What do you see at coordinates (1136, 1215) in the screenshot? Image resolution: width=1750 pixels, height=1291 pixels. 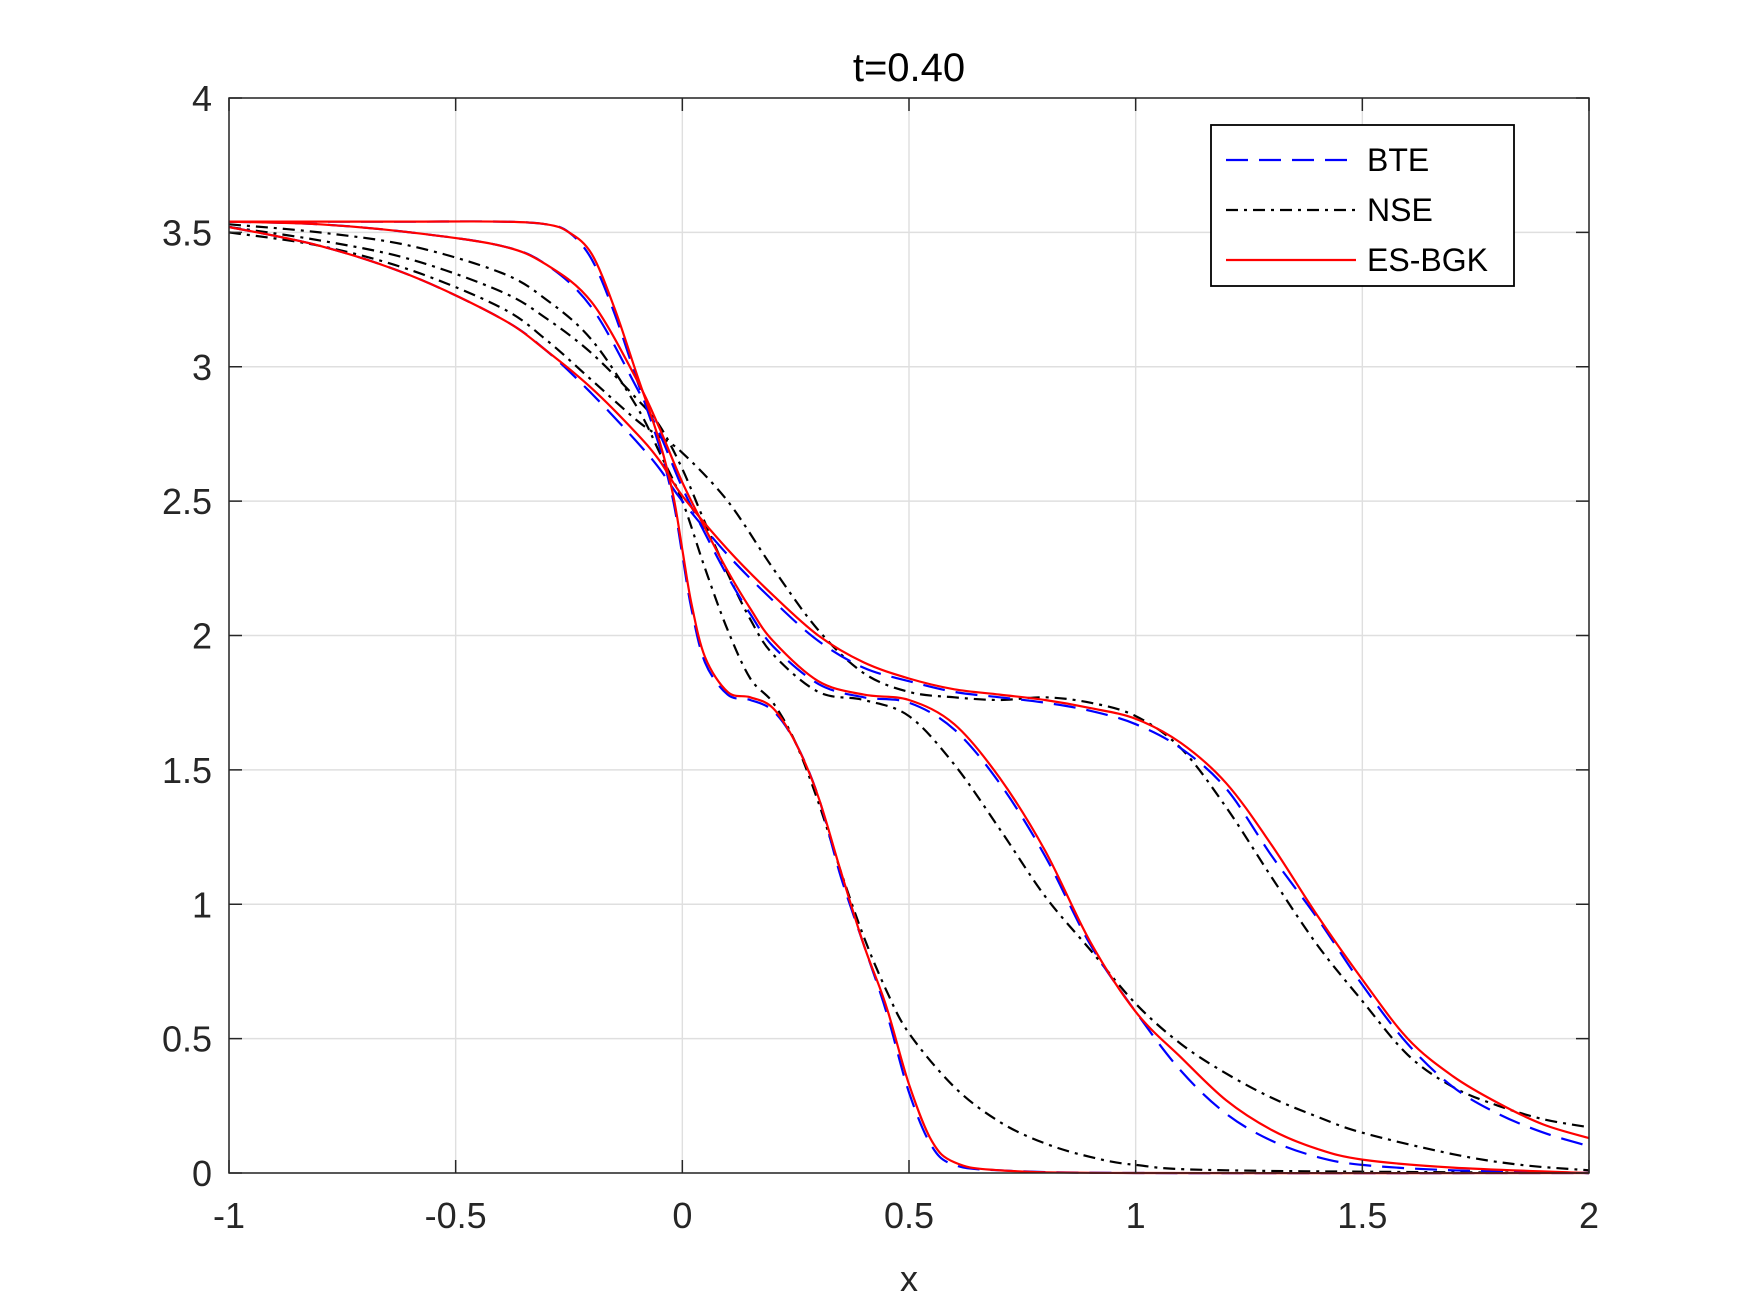 I see `x-tick-label: 1` at bounding box center [1136, 1215].